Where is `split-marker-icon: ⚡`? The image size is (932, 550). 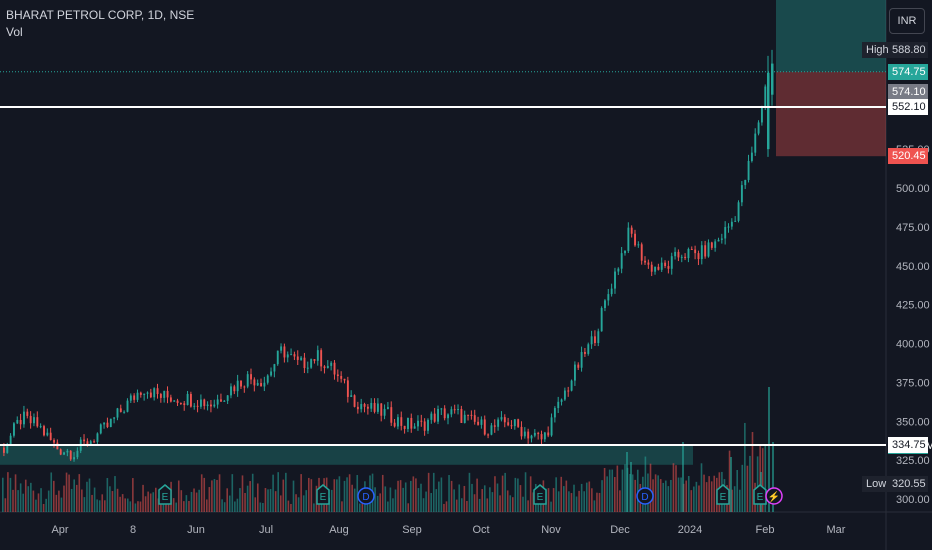
split-marker-icon: ⚡ is located at coordinates (774, 496).